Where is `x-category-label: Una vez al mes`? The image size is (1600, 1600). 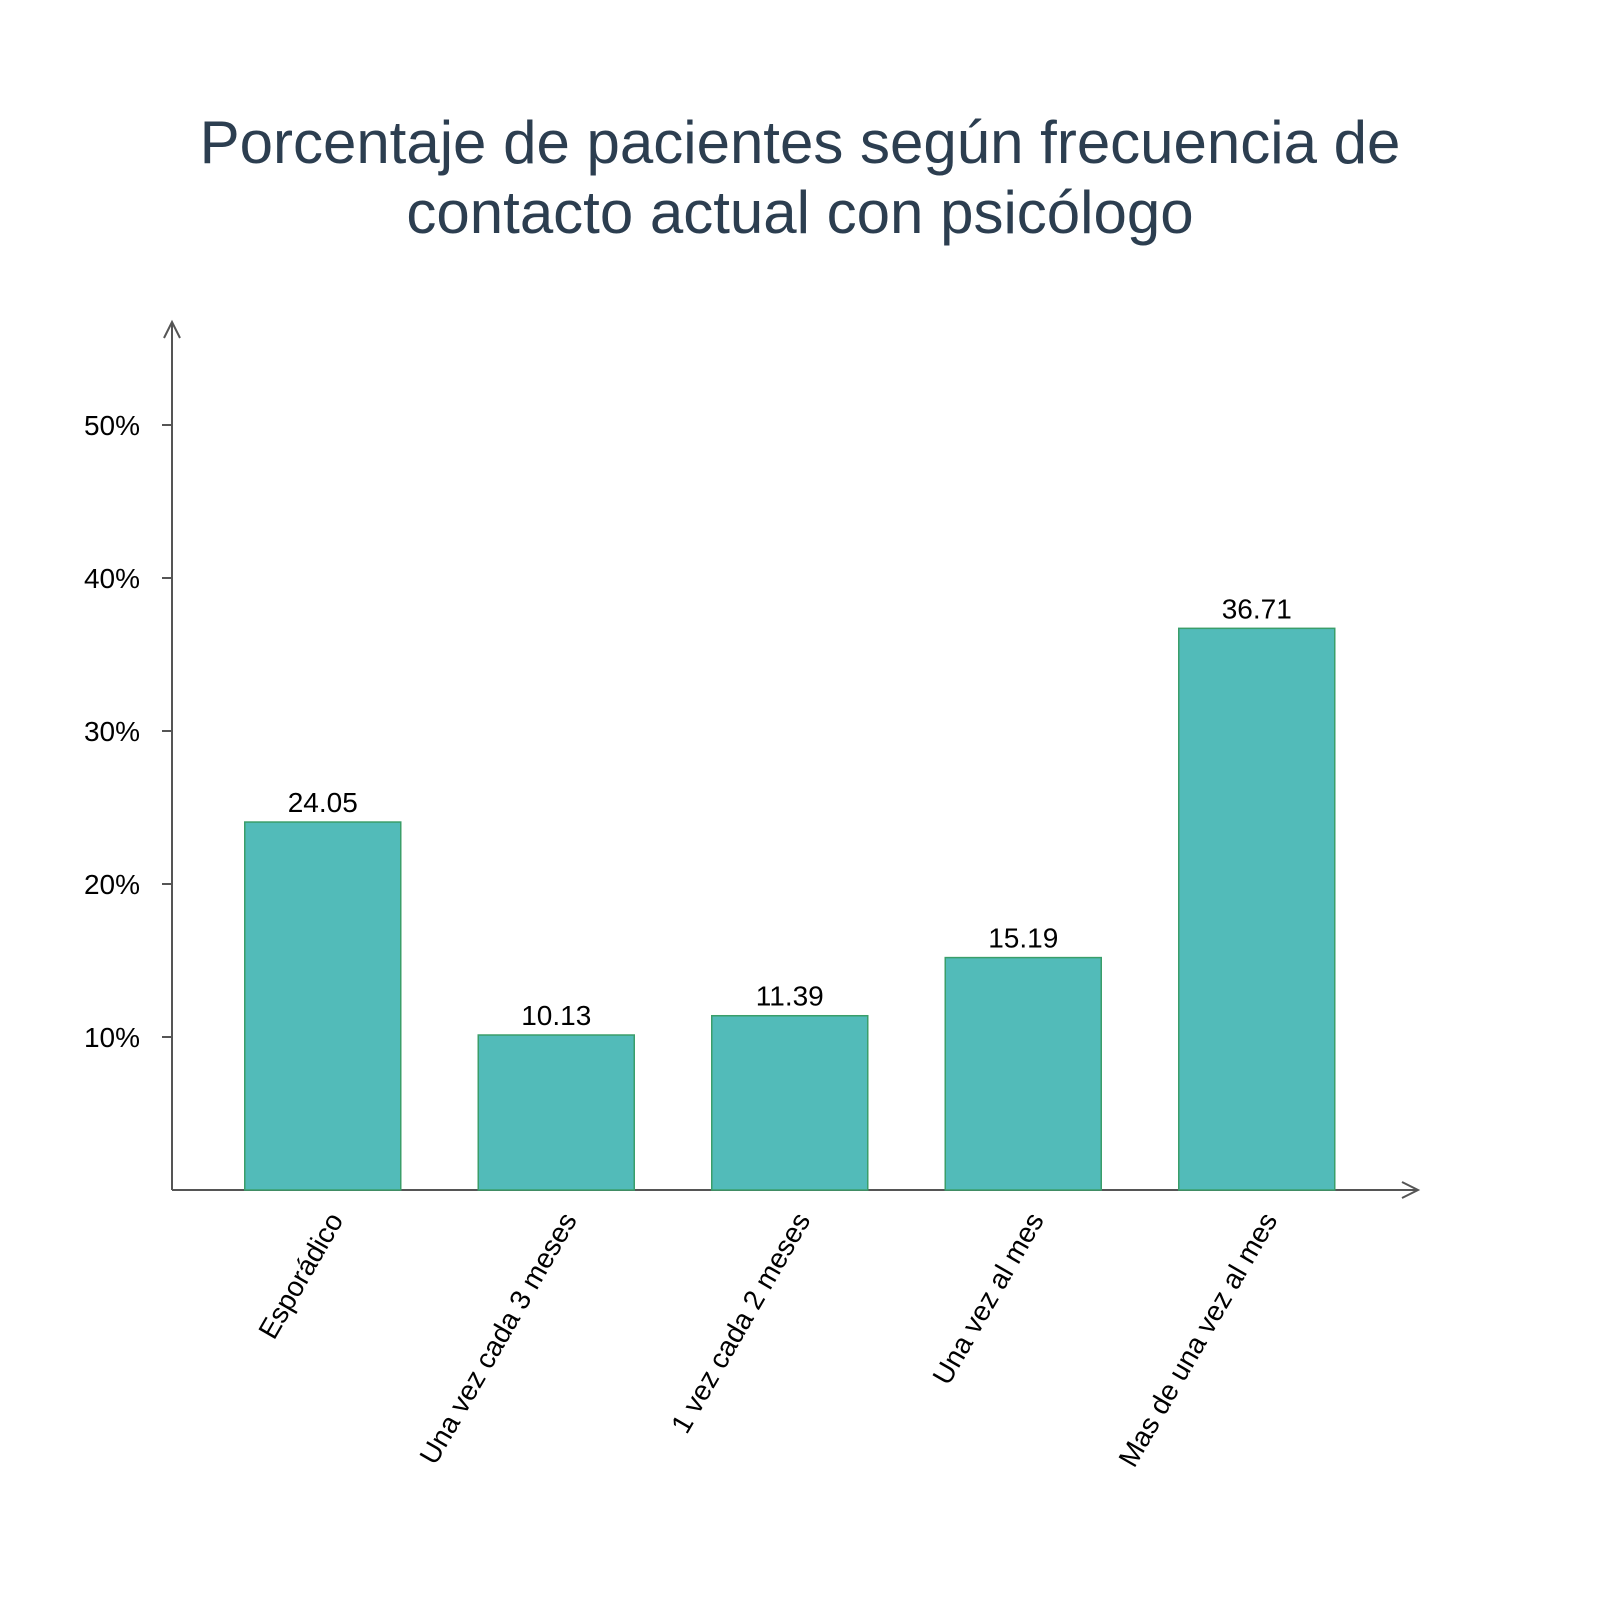
x-category-label: Una vez al mes is located at coordinates (987, 1298).